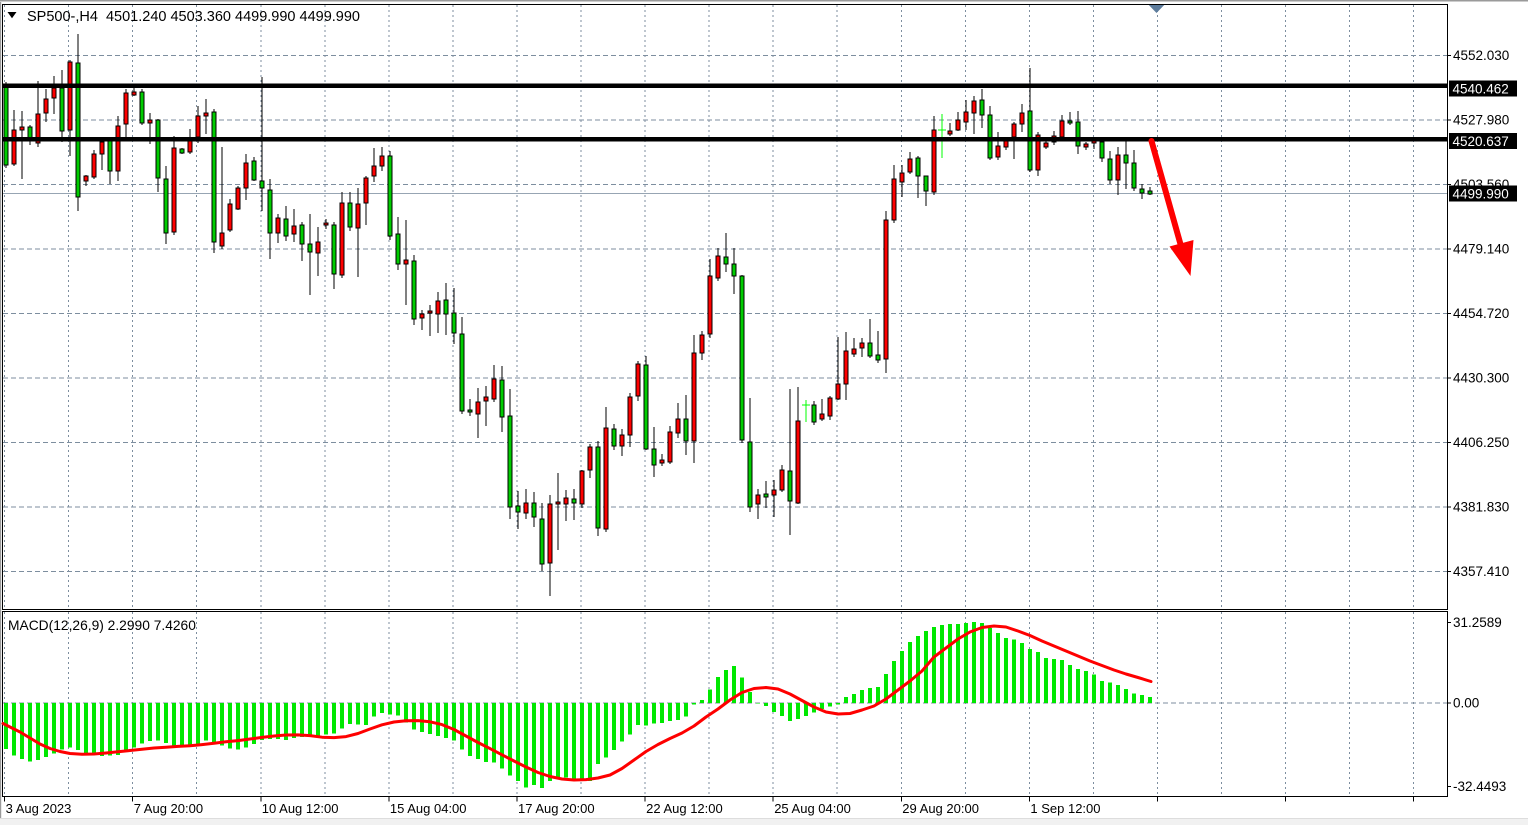  Describe the element at coordinates (684, 808) in the screenshot. I see `svg-text: 22 Aug 12:00` at that location.